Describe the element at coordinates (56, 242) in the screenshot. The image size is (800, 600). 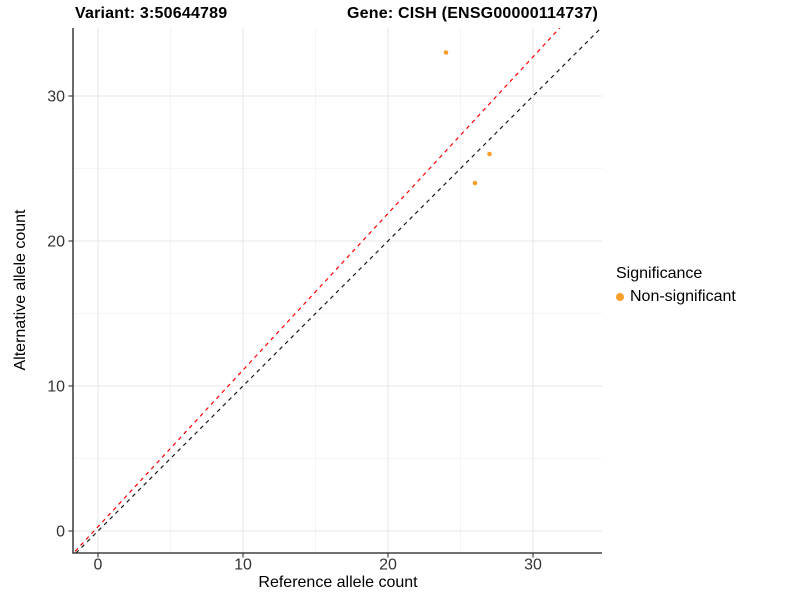
I see `y-tick-label: 20` at that location.